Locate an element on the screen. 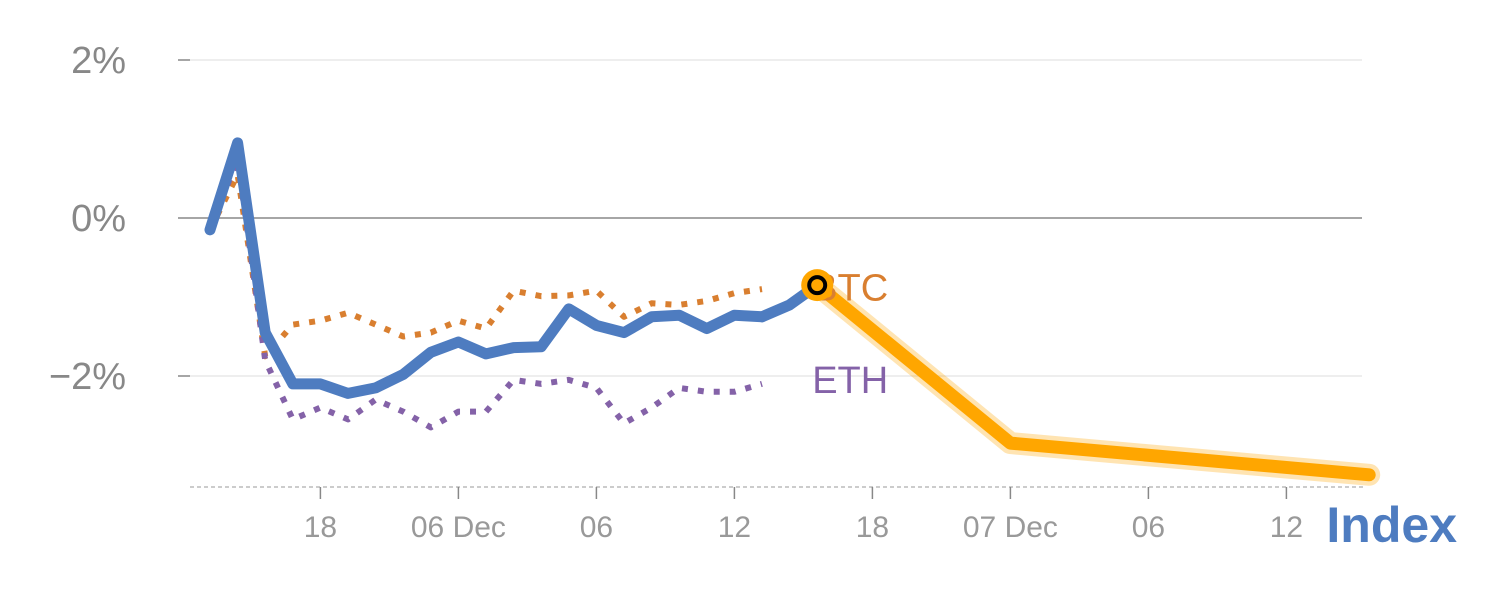 This screenshot has height=600, width=1500. marker-outer is located at coordinates (817, 285).